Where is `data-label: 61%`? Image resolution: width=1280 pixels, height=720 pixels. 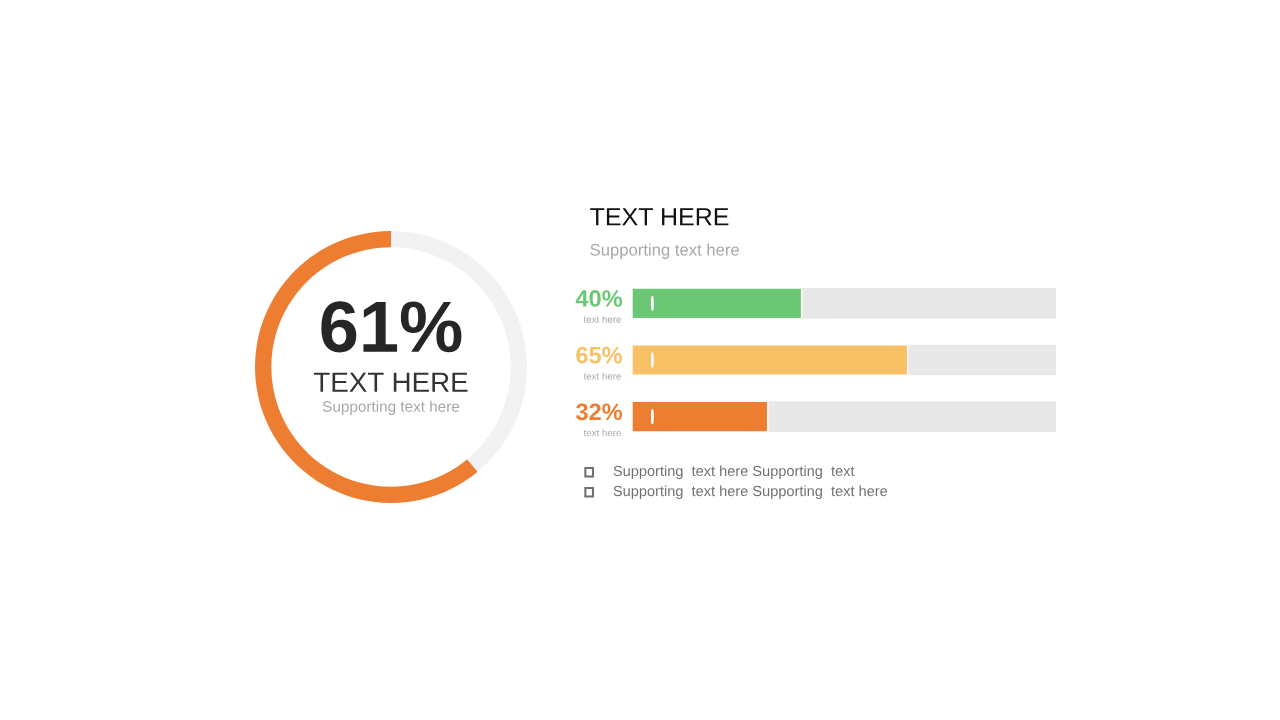 data-label: 61% is located at coordinates (391, 327).